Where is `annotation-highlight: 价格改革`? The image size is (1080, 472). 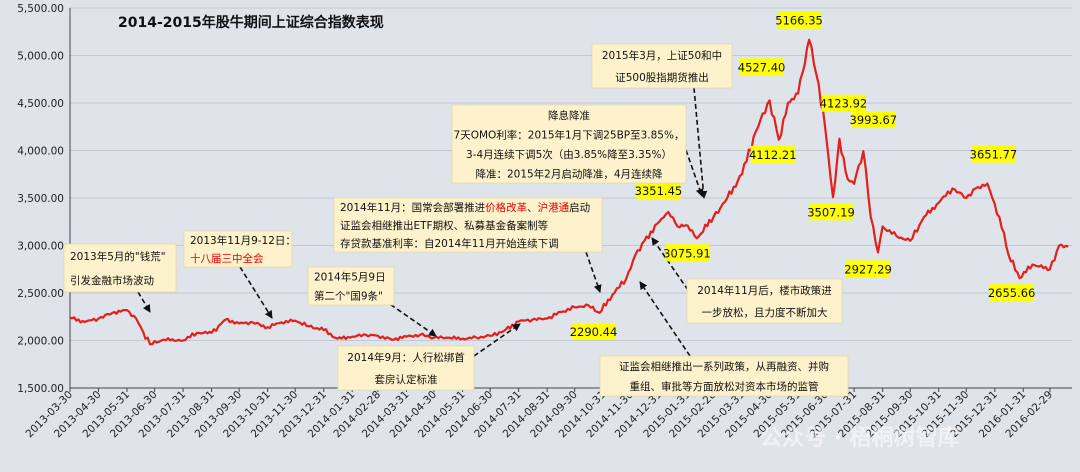
annotation-highlight: 价格改革 is located at coordinates (506, 207).